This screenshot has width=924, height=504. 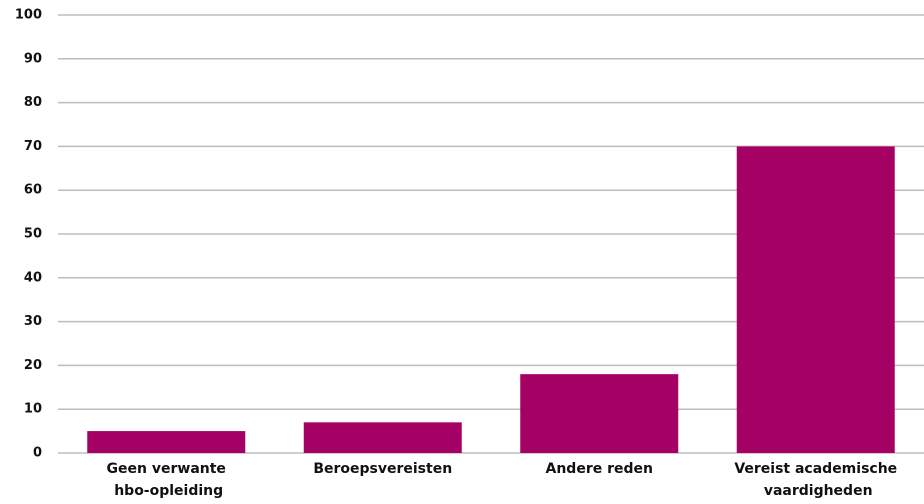 I want to click on x-tick-label: Beroepsvereisten, so click(x=382, y=469).